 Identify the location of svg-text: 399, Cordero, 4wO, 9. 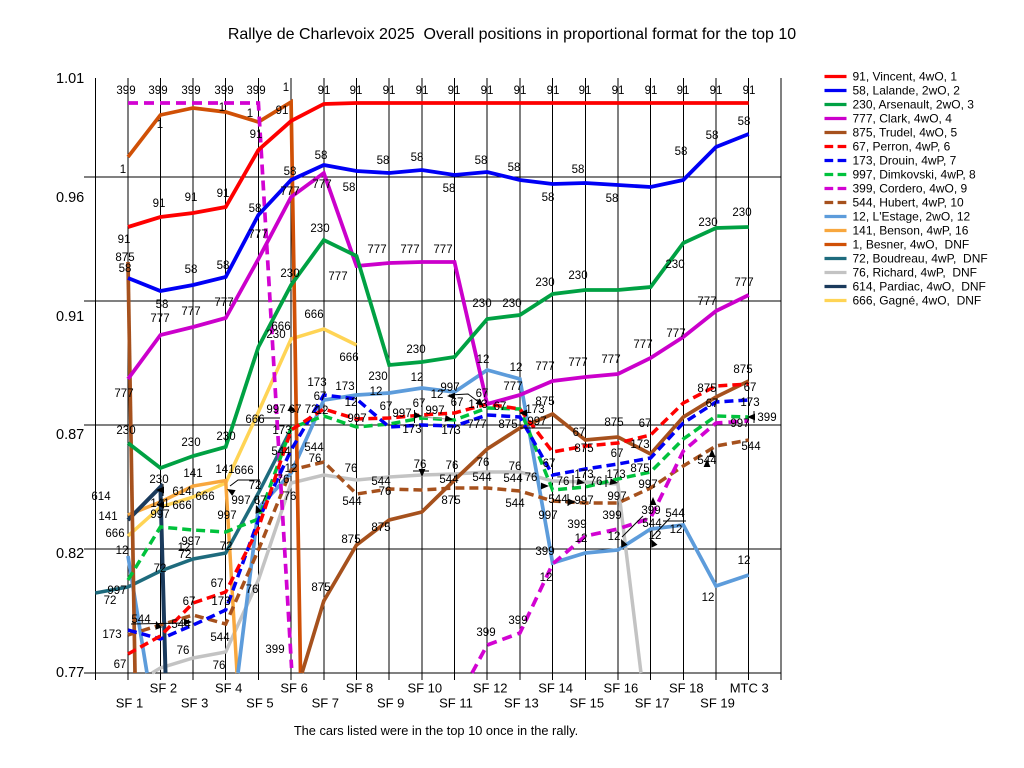
(910, 189).